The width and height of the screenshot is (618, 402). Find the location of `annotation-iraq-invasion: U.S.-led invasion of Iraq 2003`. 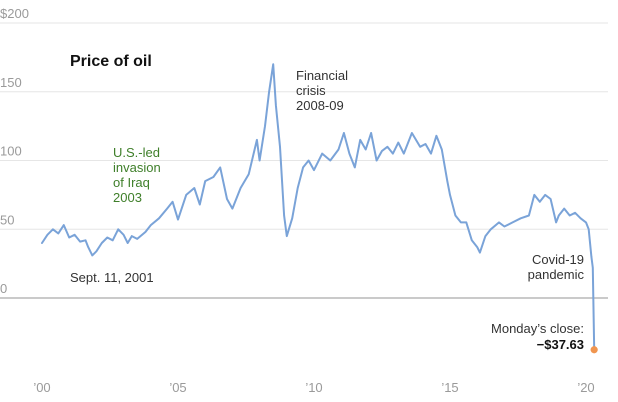

annotation-iraq-invasion: U.S.-led invasion of Iraq 2003 is located at coordinates (137, 175).